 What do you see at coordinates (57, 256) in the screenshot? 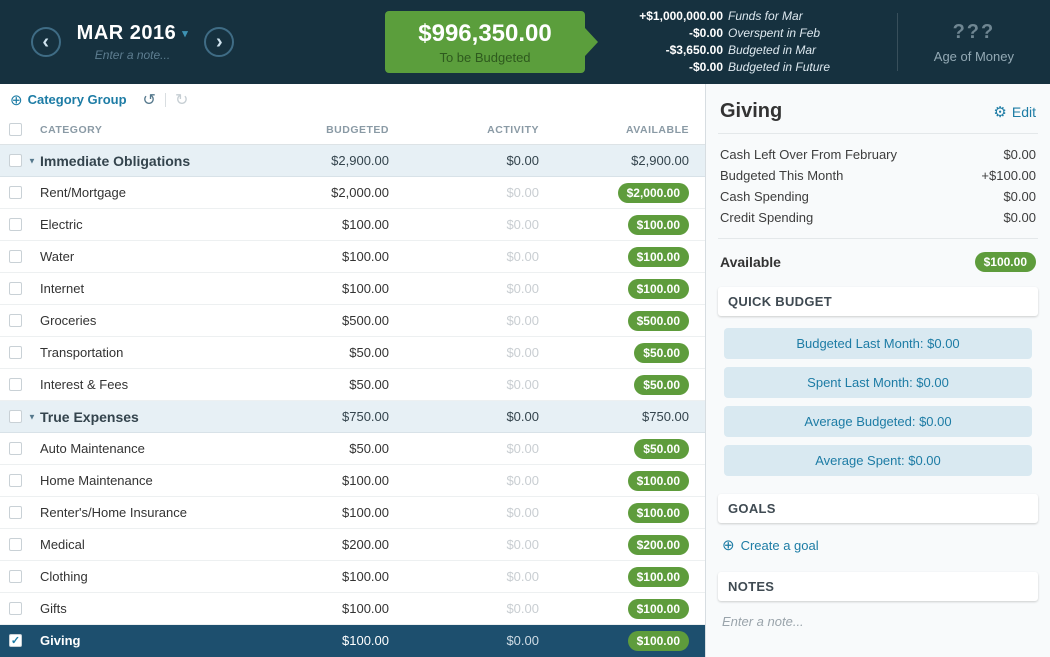
I see `category-name: Water` at bounding box center [57, 256].